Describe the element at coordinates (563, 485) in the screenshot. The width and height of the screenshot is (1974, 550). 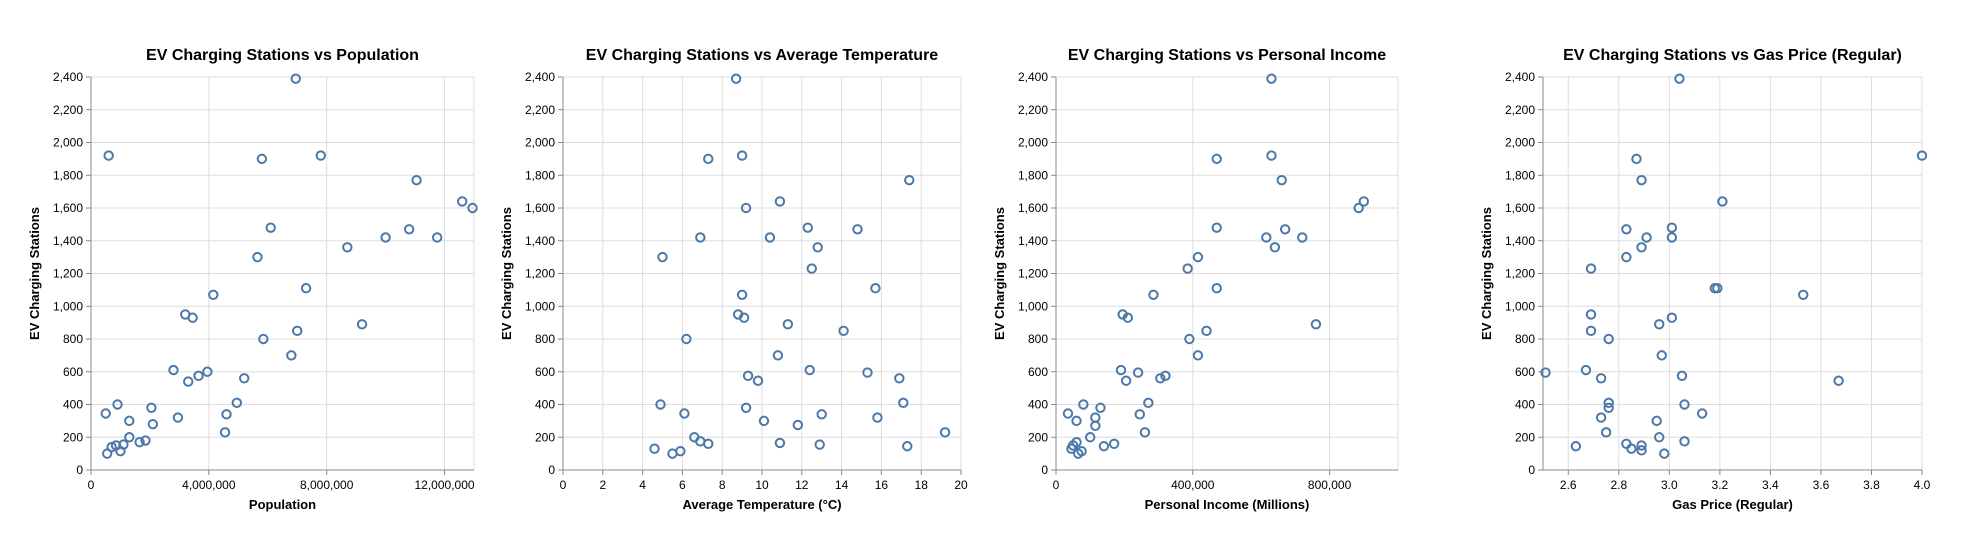
I see `x-tick-label: 0` at that location.